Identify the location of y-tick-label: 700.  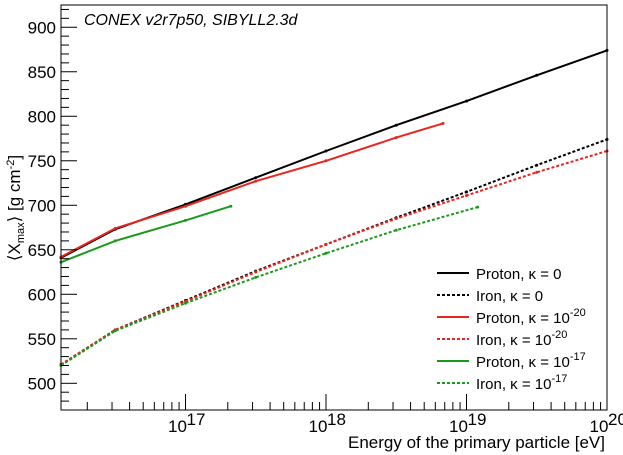
(42, 205).